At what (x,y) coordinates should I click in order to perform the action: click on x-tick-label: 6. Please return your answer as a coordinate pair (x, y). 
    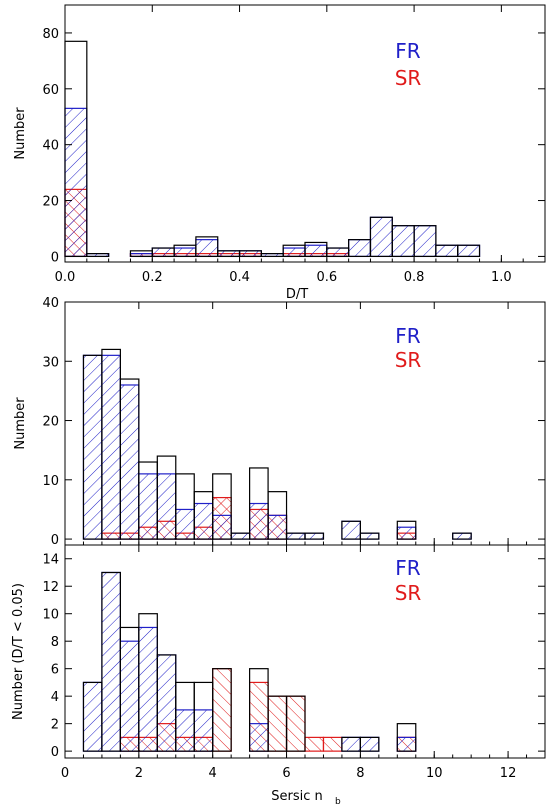
    Looking at the image, I should click on (286, 773).